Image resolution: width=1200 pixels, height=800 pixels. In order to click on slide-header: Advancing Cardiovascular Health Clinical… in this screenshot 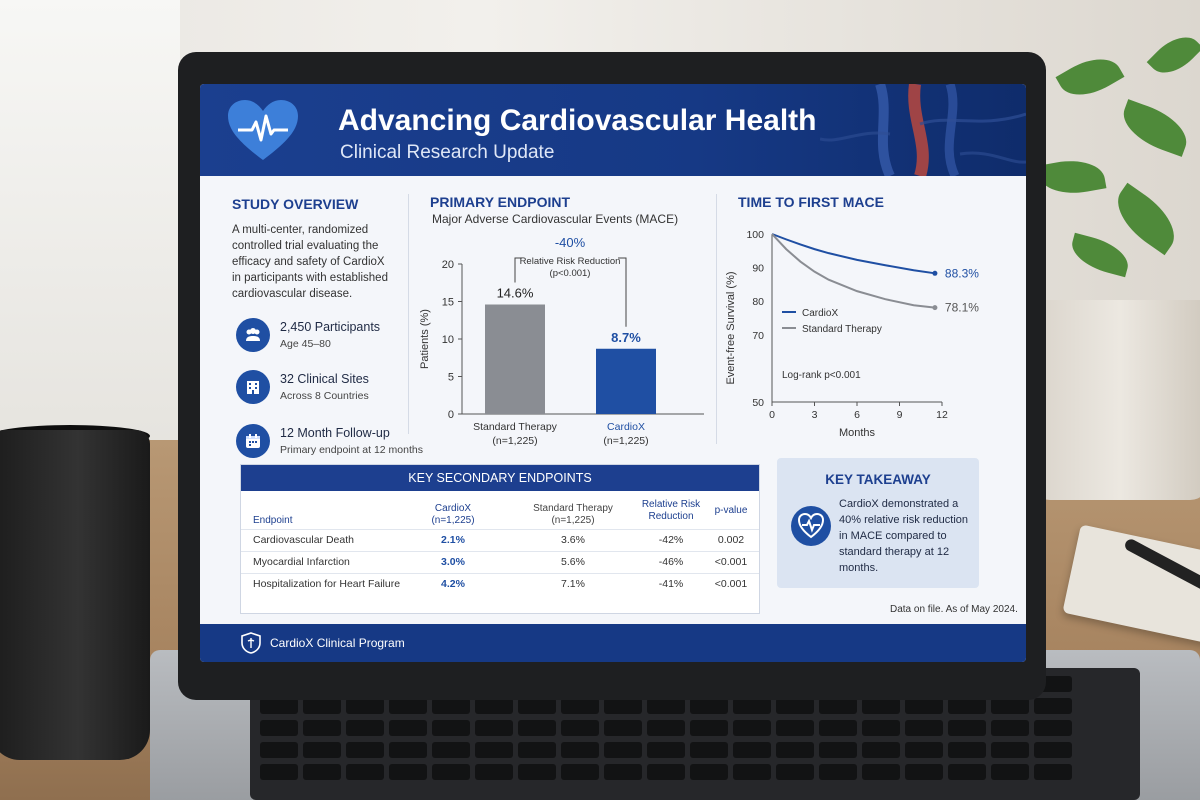, I will do `click(613, 130)`.